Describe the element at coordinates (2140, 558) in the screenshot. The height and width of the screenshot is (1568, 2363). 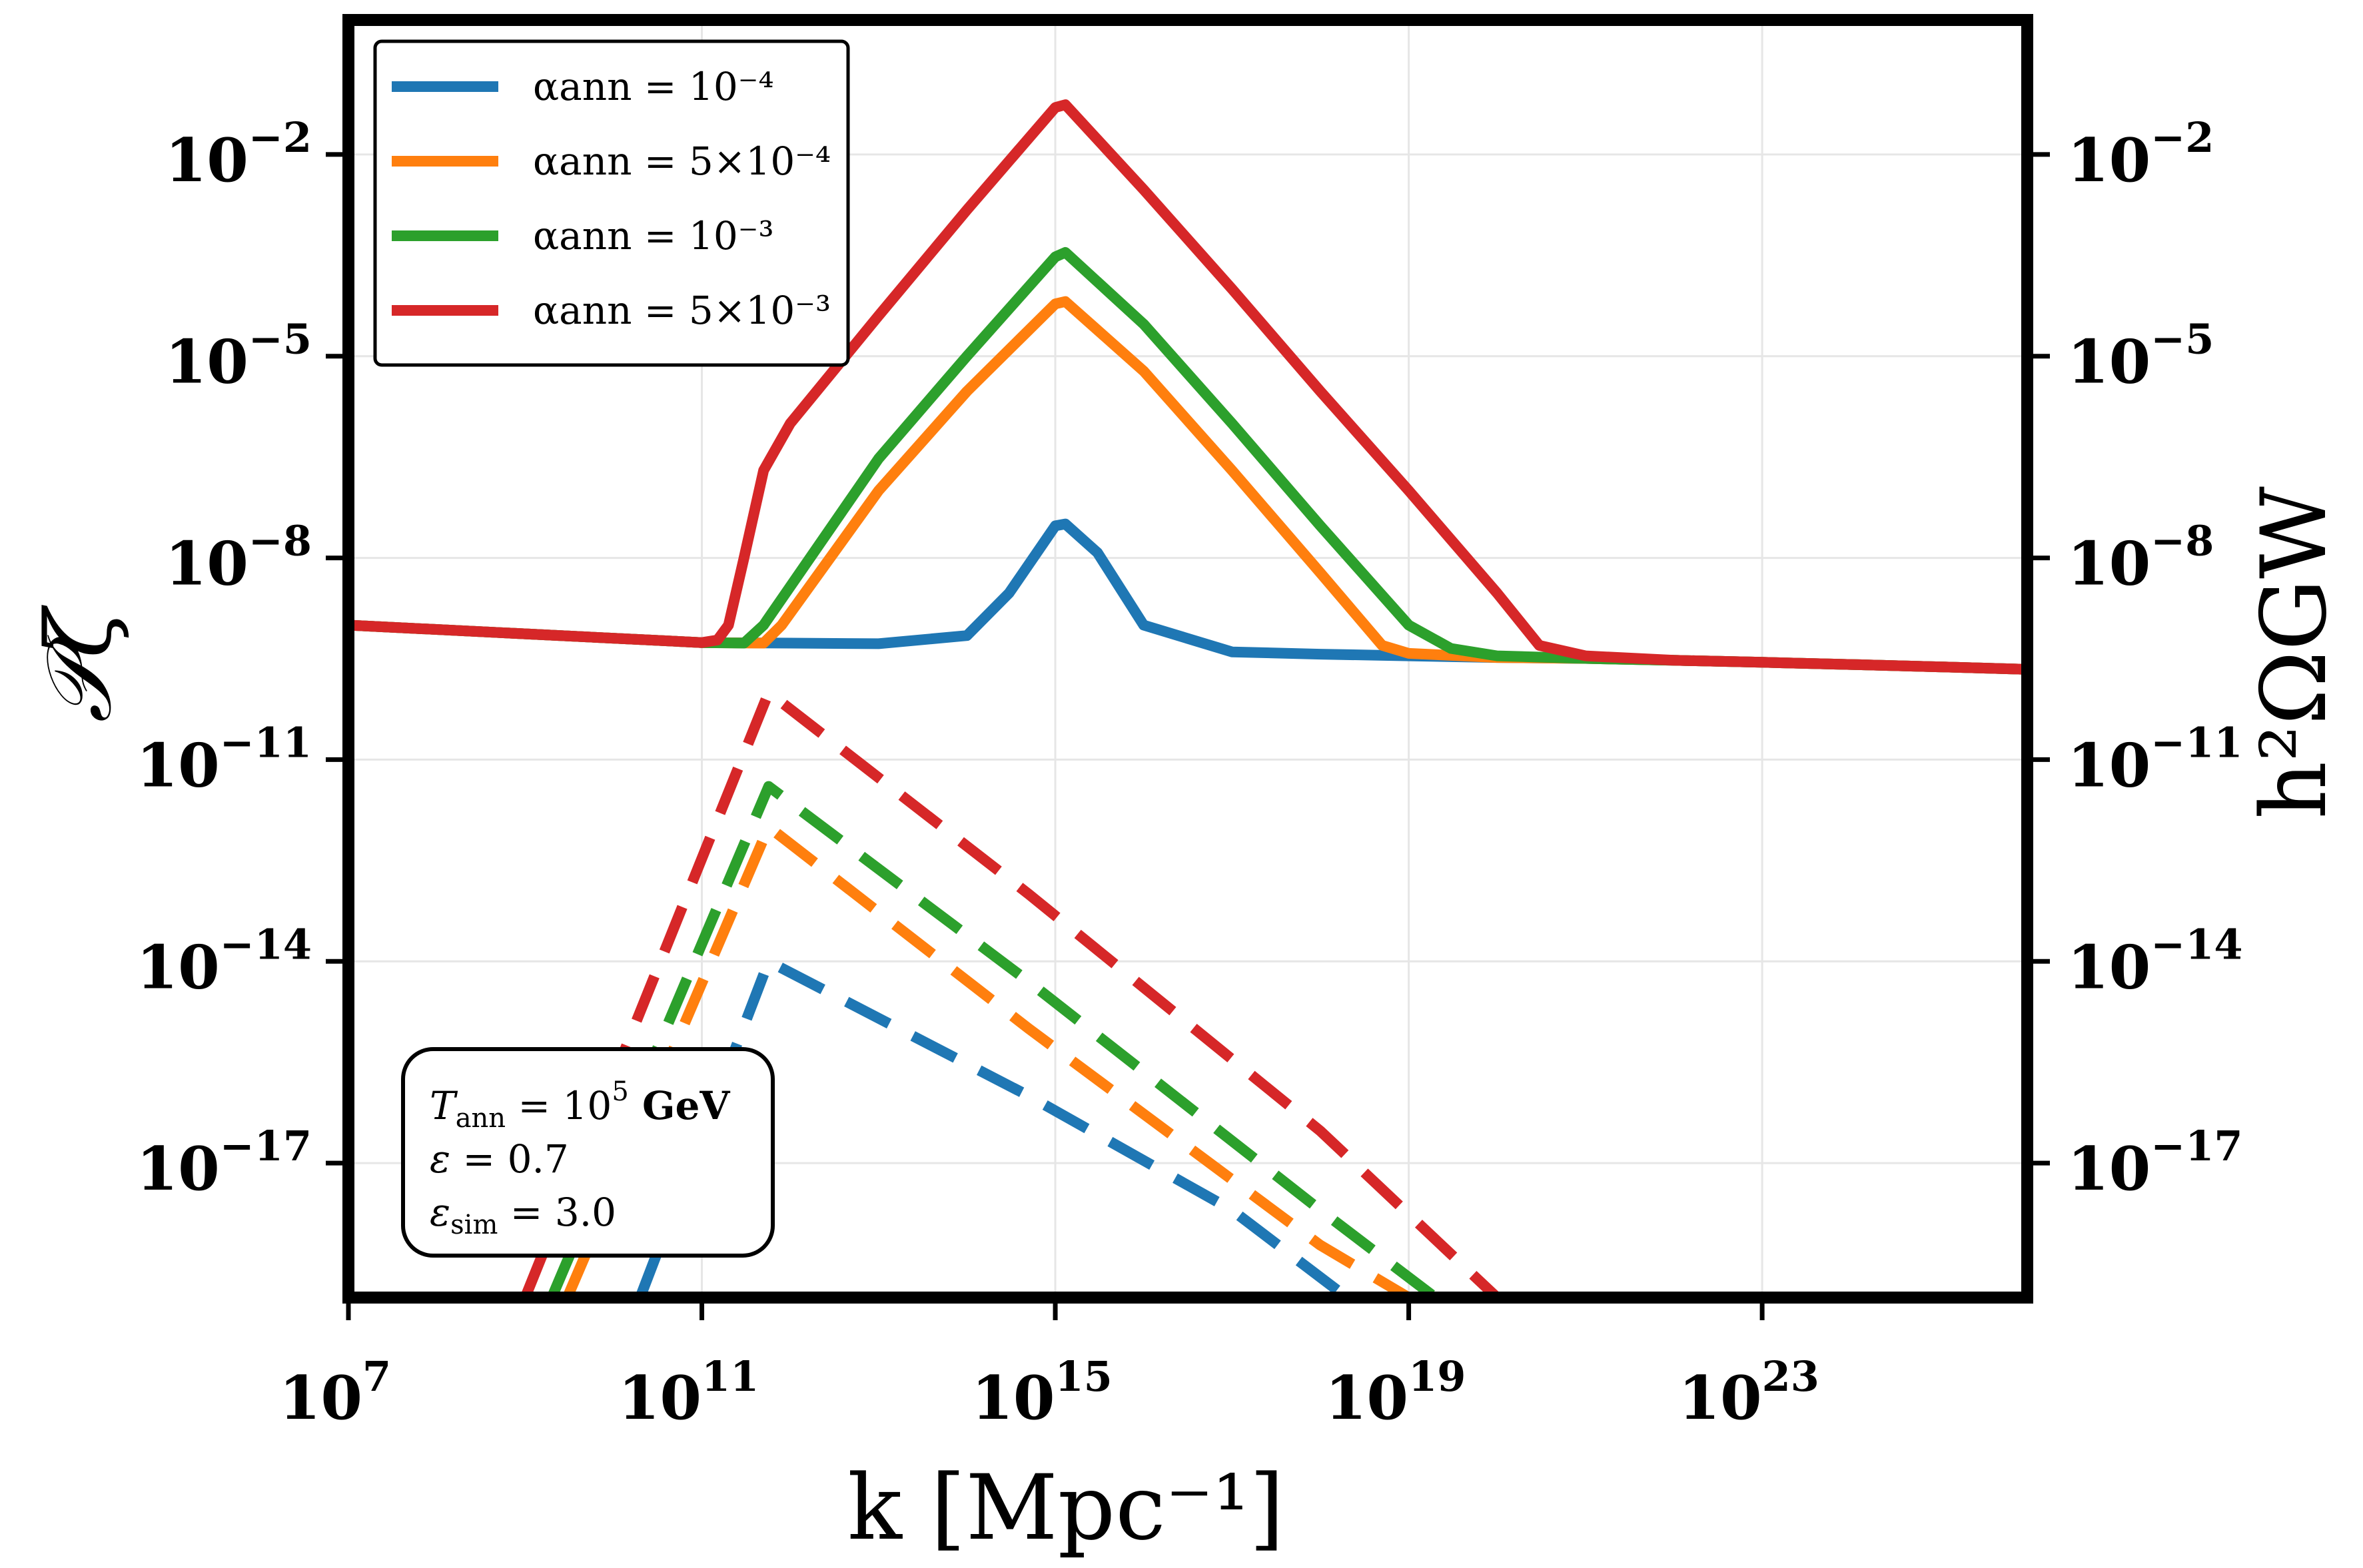
I see `y-tick-label-right: 10⁻⁸` at that location.